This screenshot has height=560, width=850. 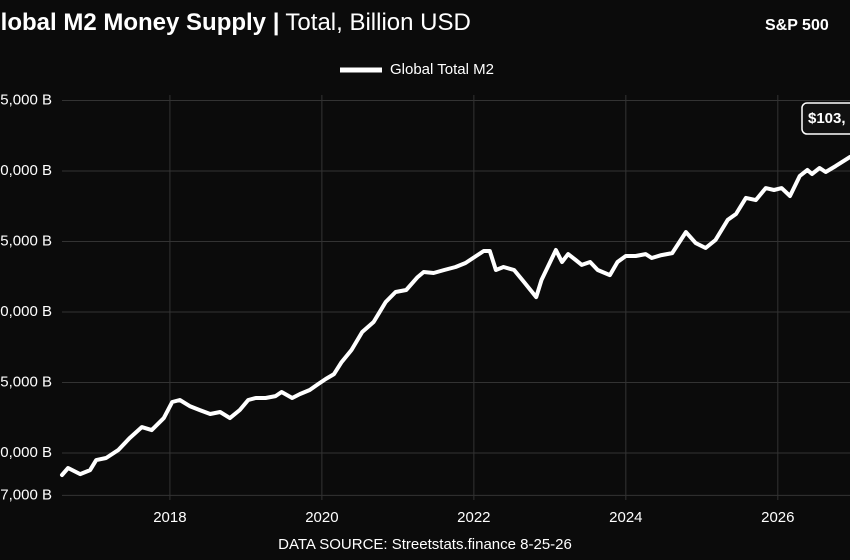 I want to click on sp500-button: S&P 500, so click(x=797, y=25).